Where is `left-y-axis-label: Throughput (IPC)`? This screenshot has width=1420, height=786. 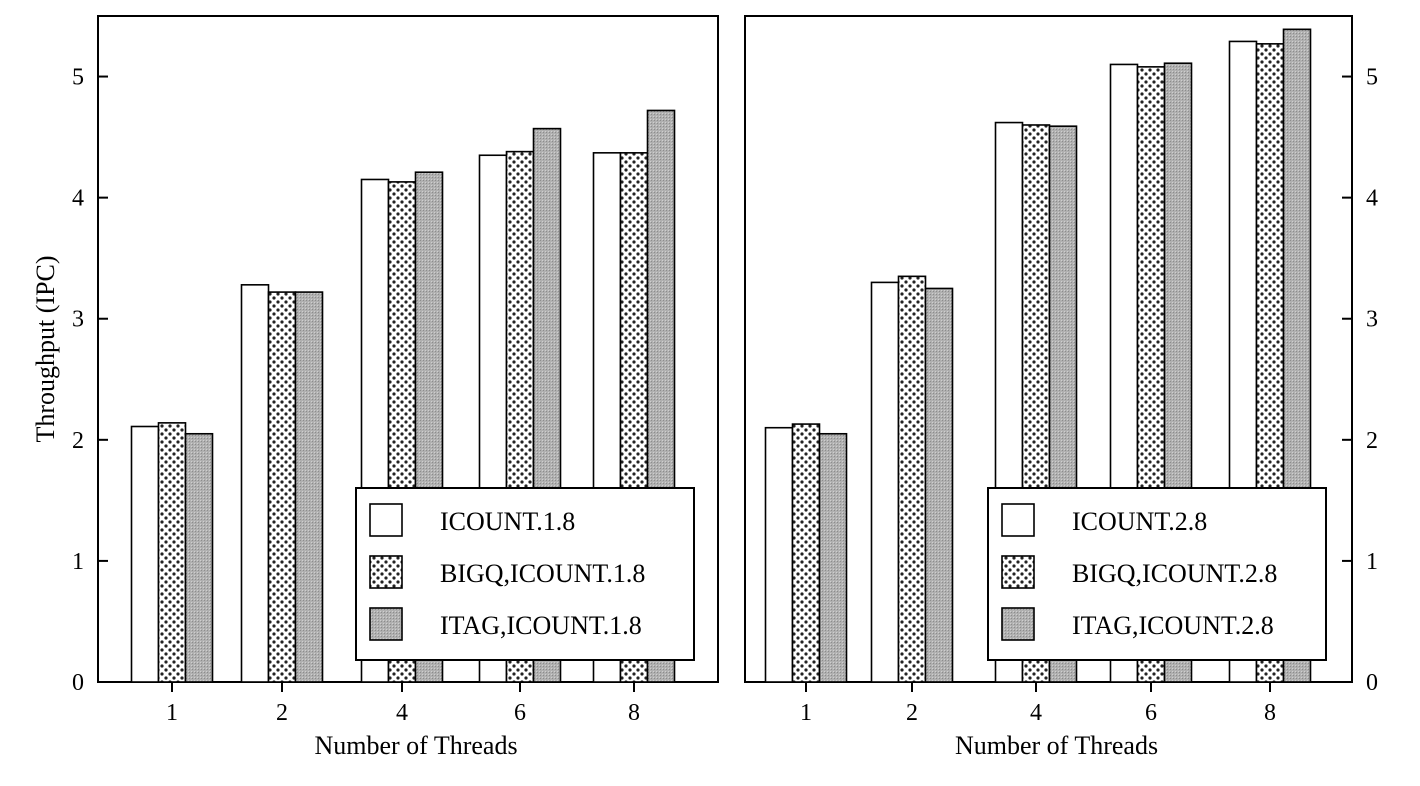 left-y-axis-label: Throughput (IPC) is located at coordinates (45, 348).